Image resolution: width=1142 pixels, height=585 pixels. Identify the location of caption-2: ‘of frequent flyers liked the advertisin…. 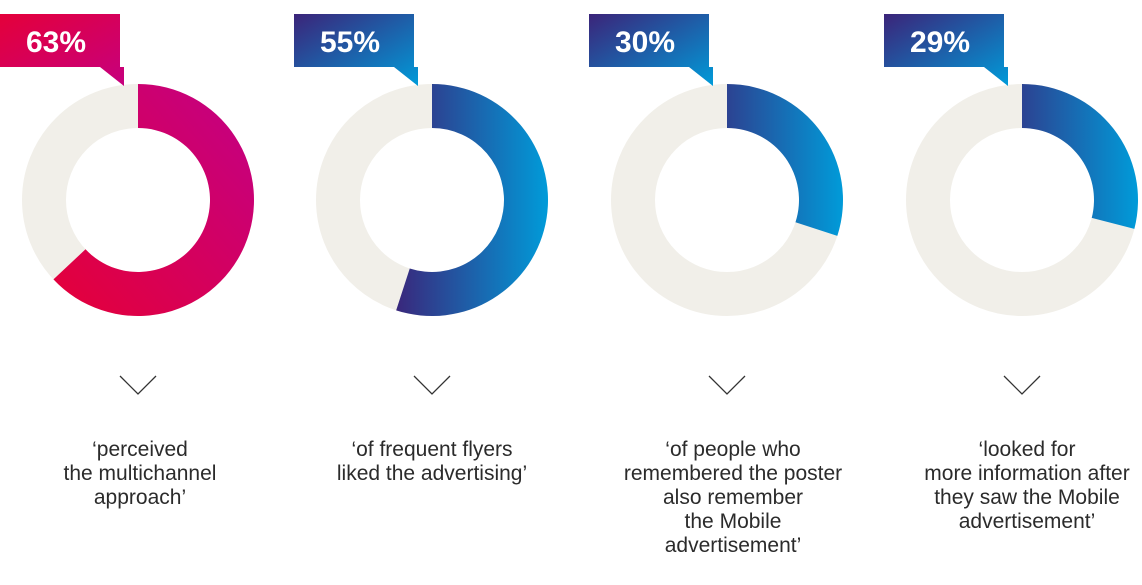
(432, 461).